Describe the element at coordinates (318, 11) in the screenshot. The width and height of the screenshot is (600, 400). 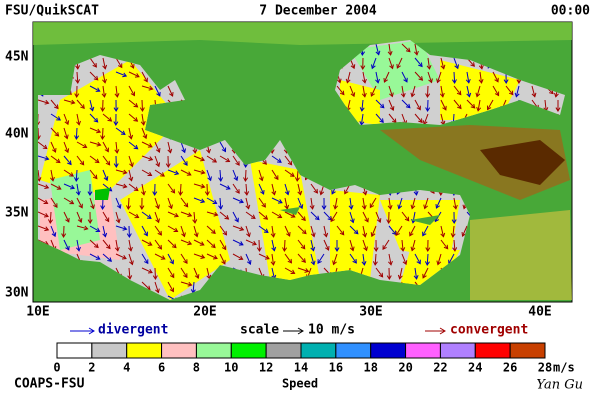
I see `header-center: 7 December 2004` at that location.